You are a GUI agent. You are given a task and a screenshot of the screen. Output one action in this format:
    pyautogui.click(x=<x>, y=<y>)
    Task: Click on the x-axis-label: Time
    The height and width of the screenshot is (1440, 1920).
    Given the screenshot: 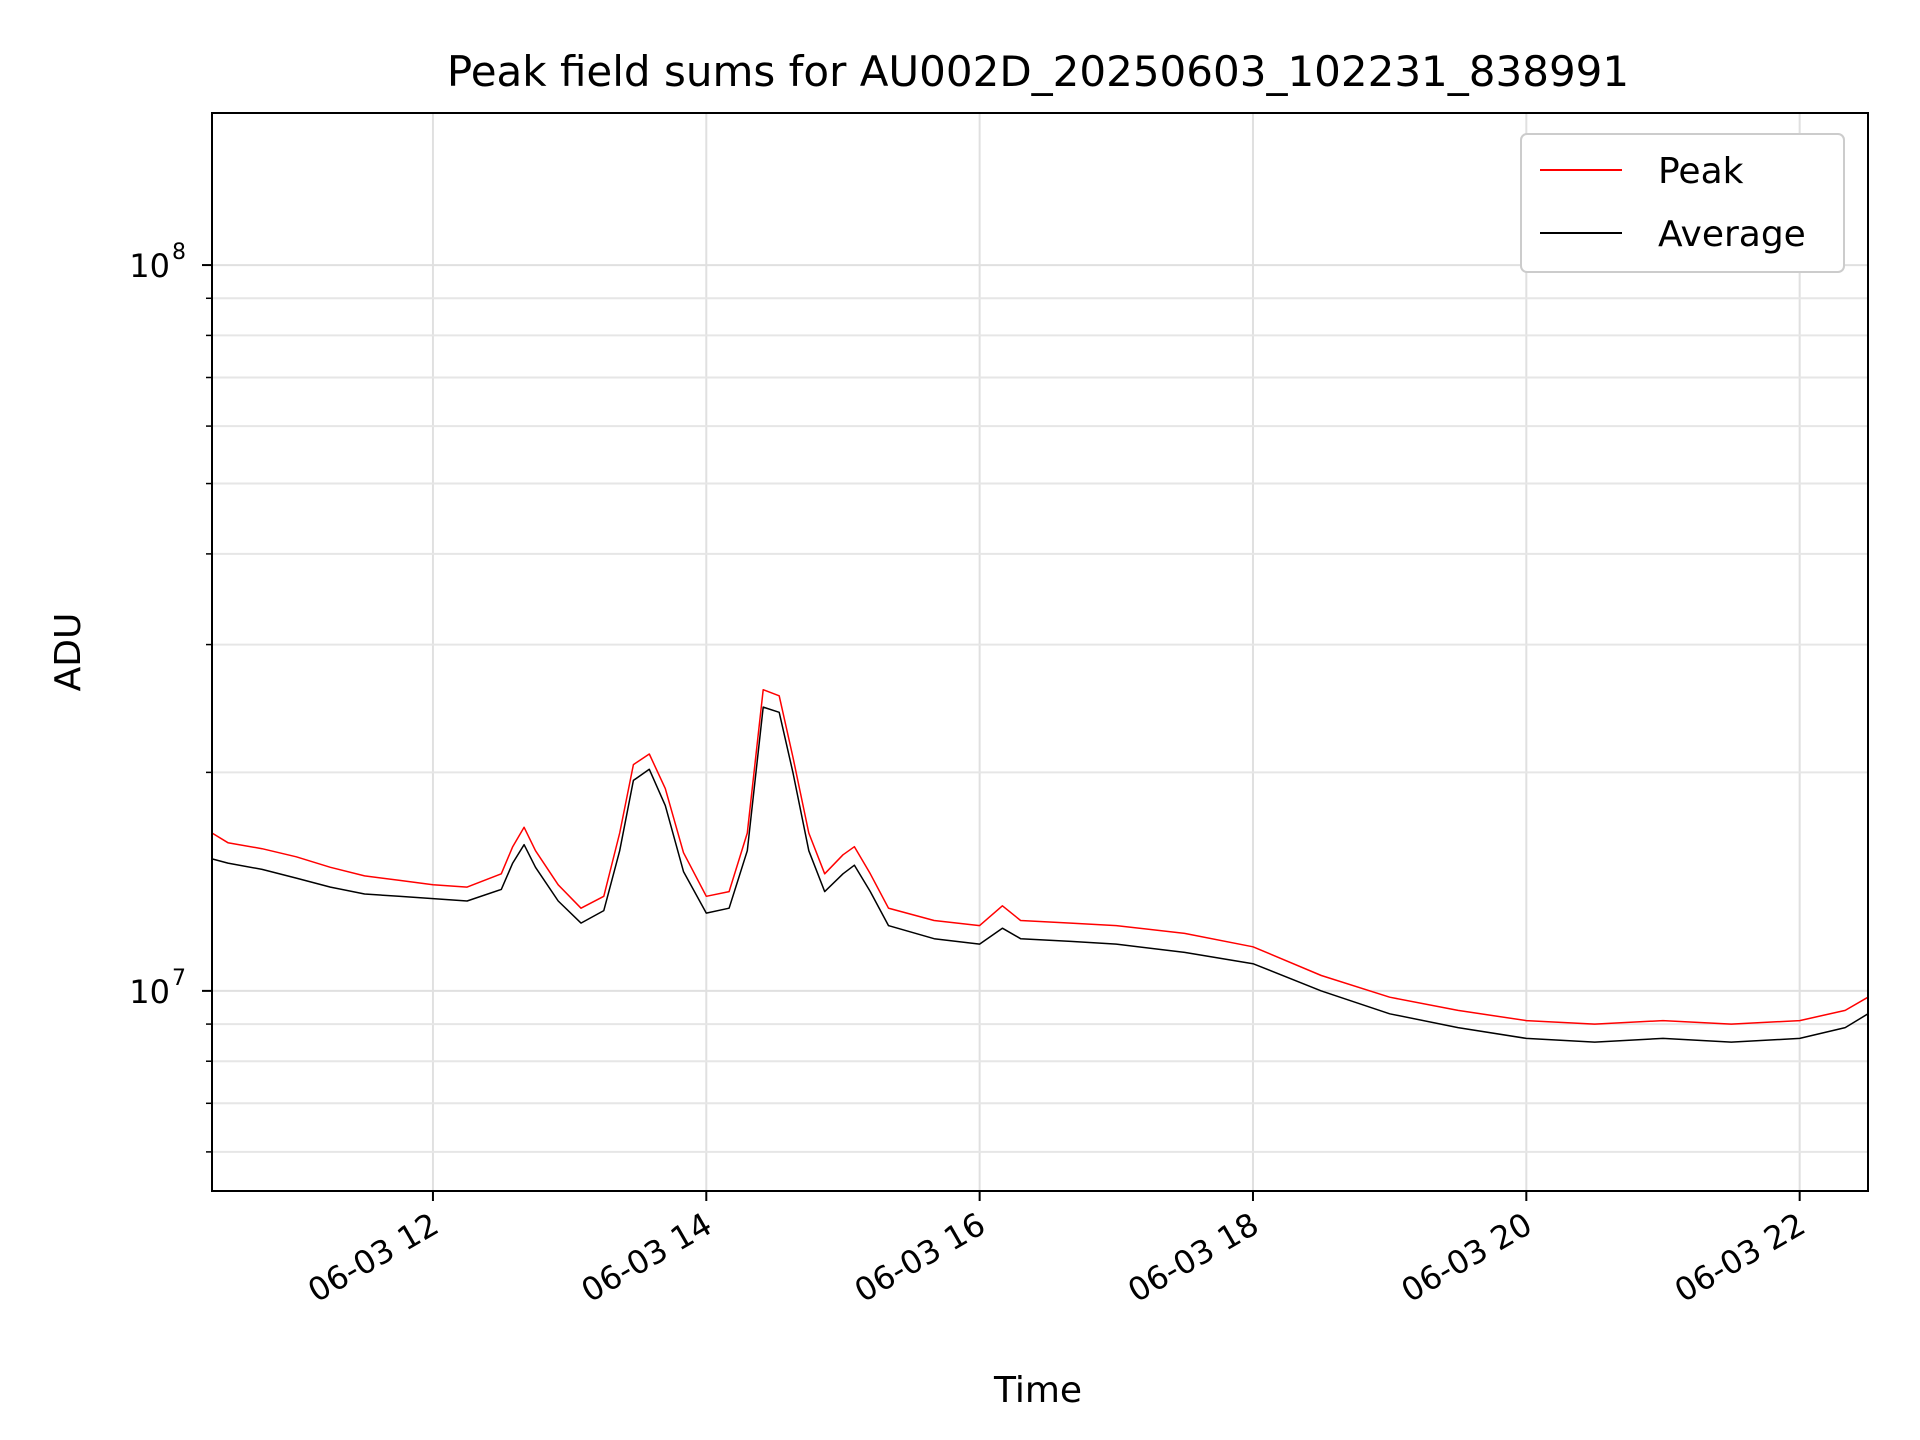 What is the action you would take?
    pyautogui.click(x=1037, y=1390)
    